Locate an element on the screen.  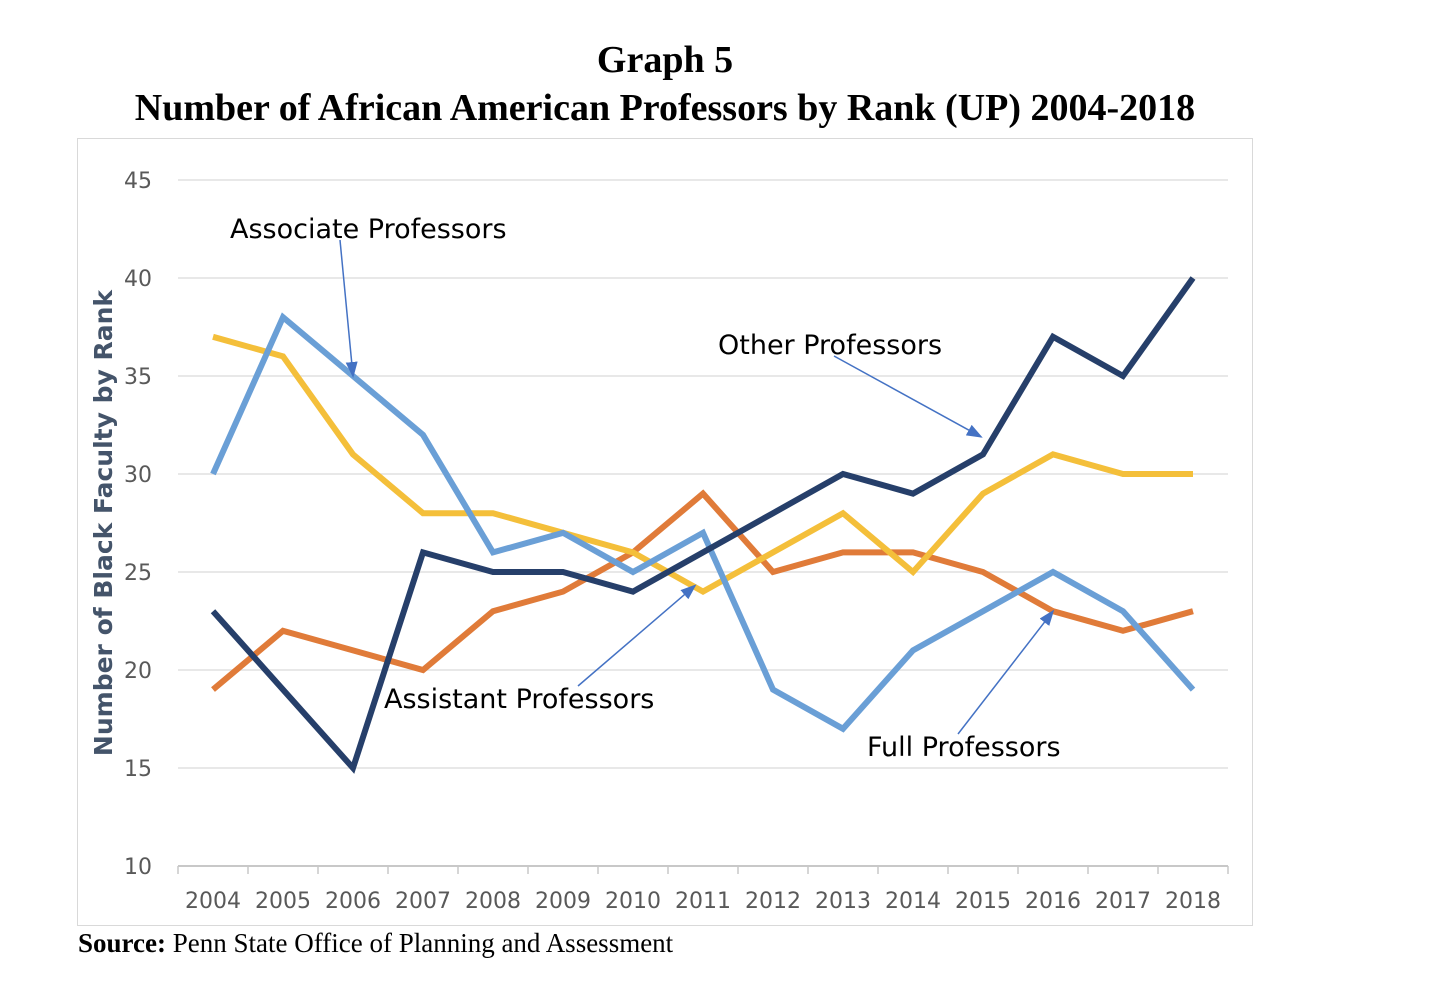
x-tick-label: 2008 is located at coordinates (493, 901).